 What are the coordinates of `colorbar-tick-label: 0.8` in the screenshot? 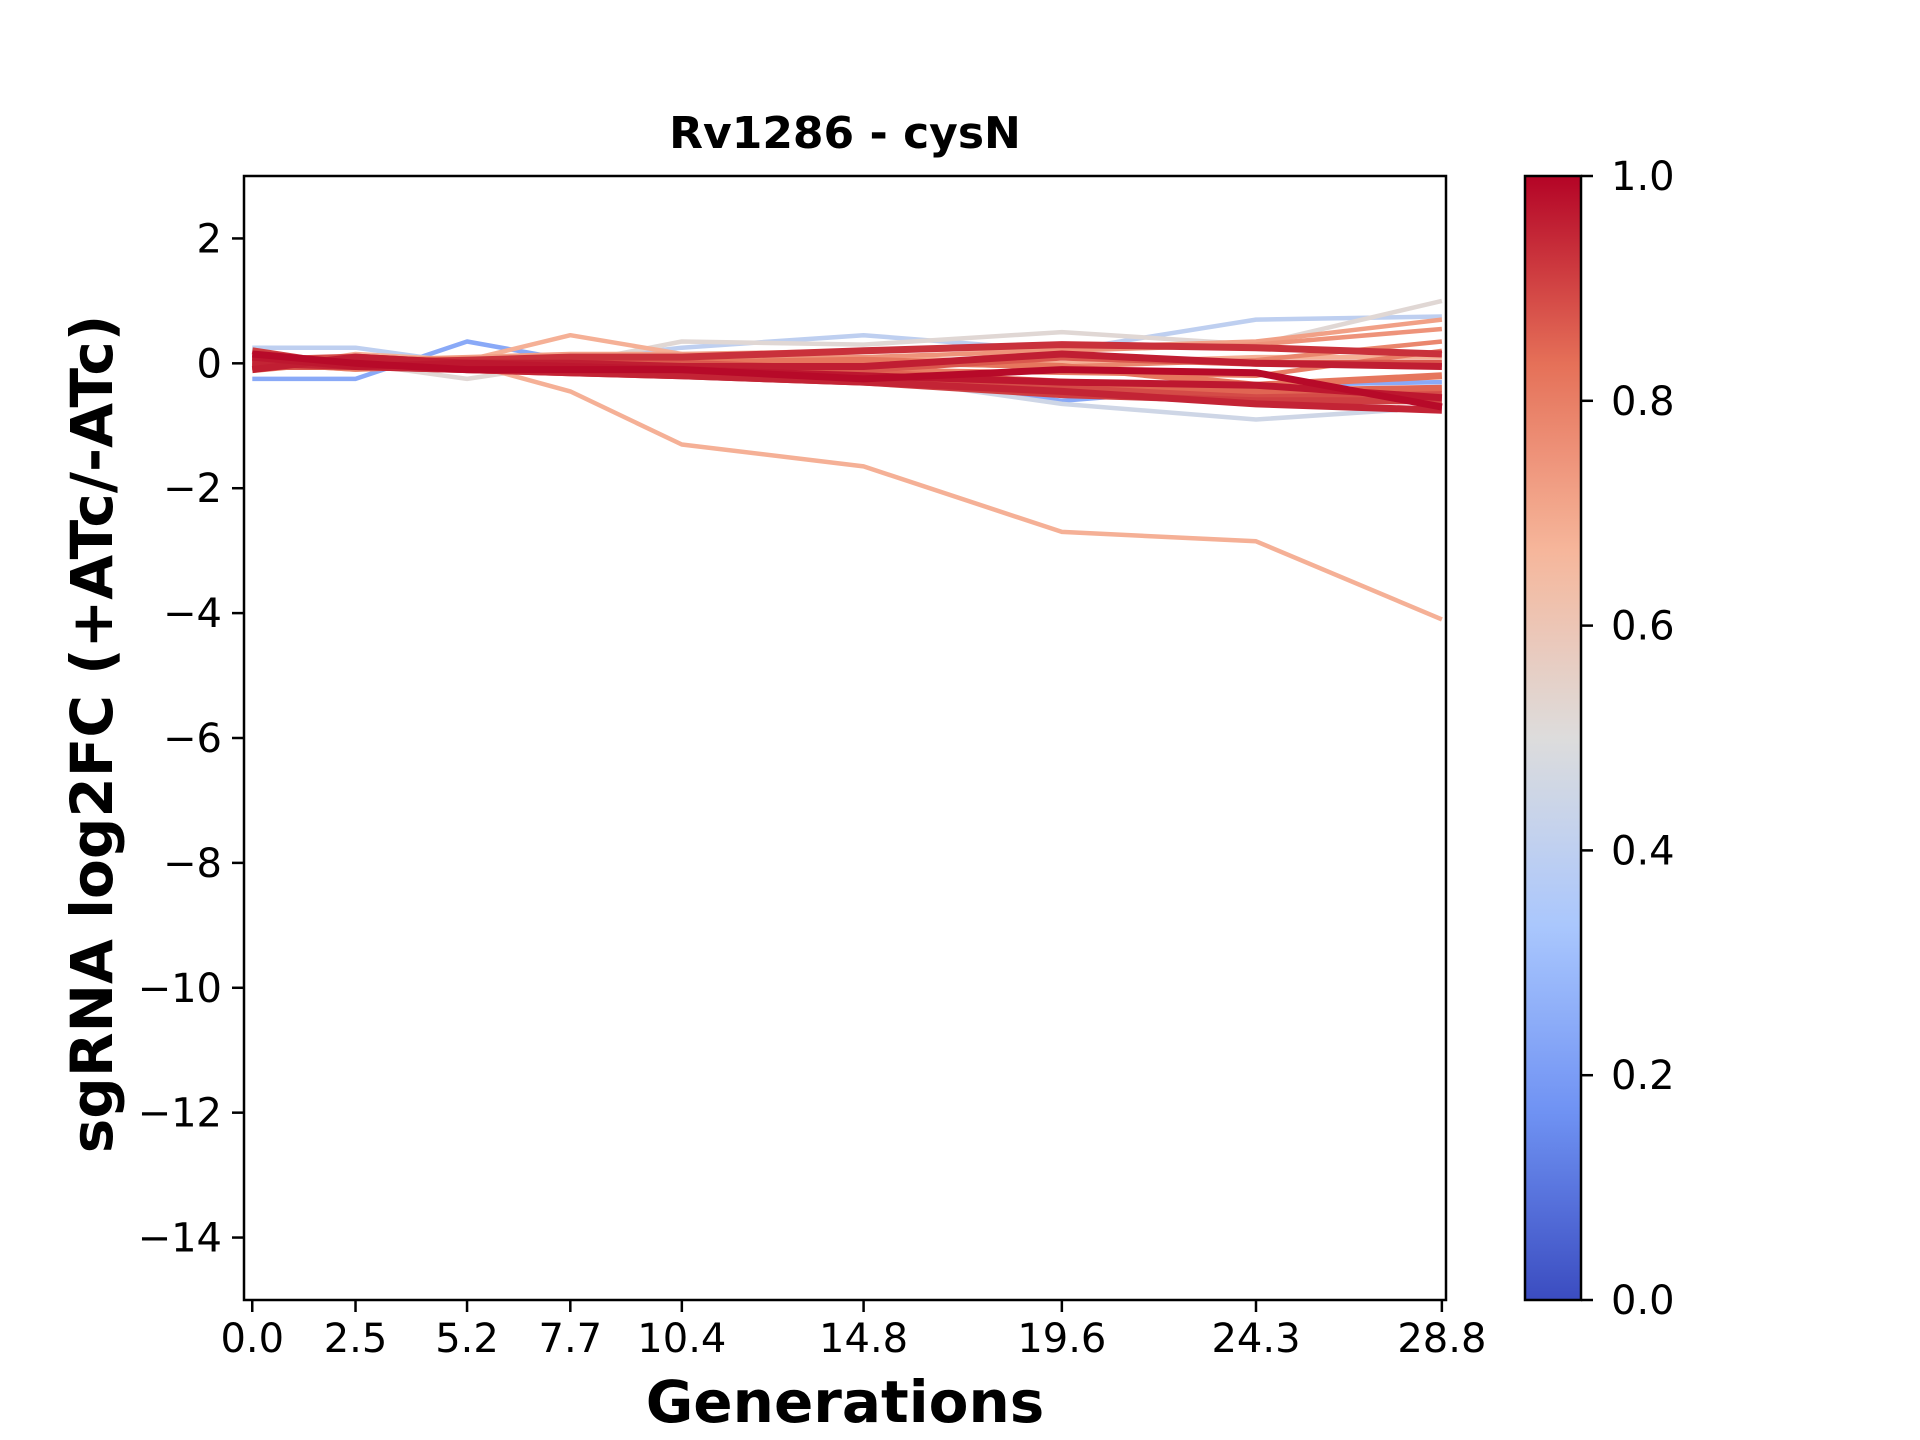 It's located at (1643, 402).